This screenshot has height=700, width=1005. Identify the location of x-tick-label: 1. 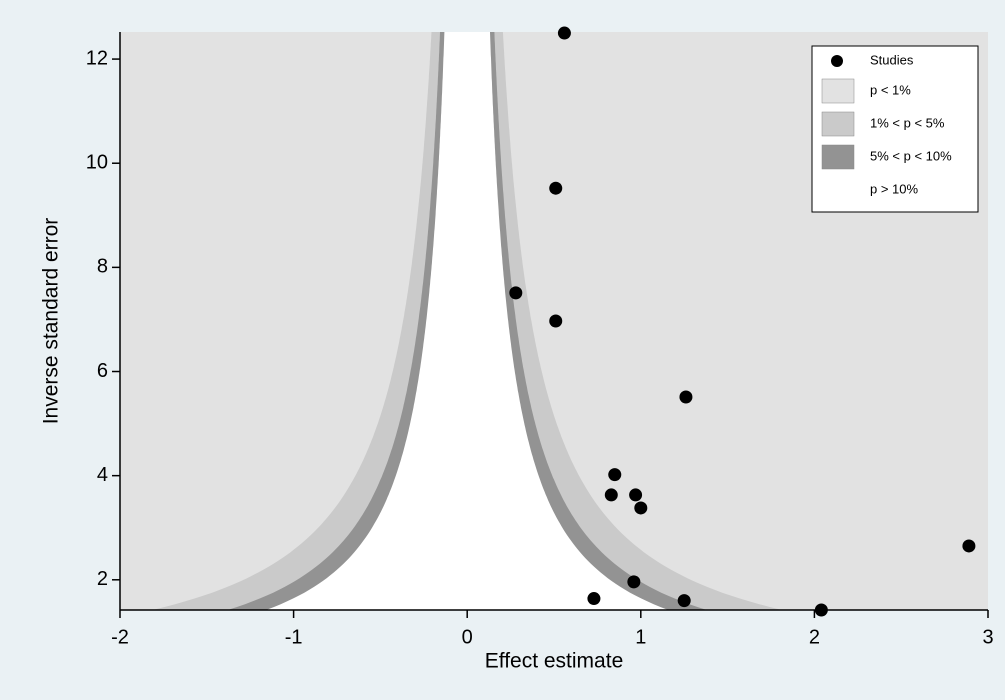
(640, 637).